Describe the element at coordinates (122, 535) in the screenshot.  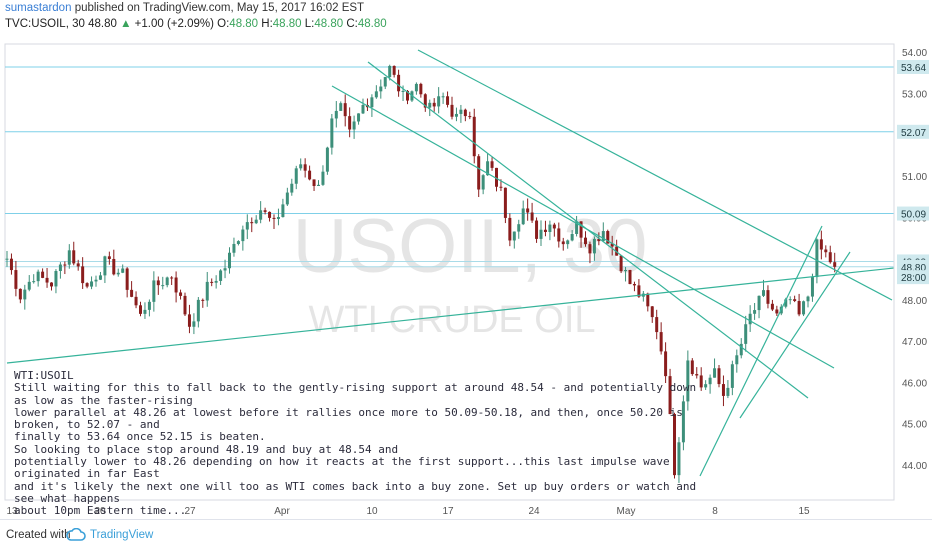
I see `tradingview-brand: TradingView` at that location.